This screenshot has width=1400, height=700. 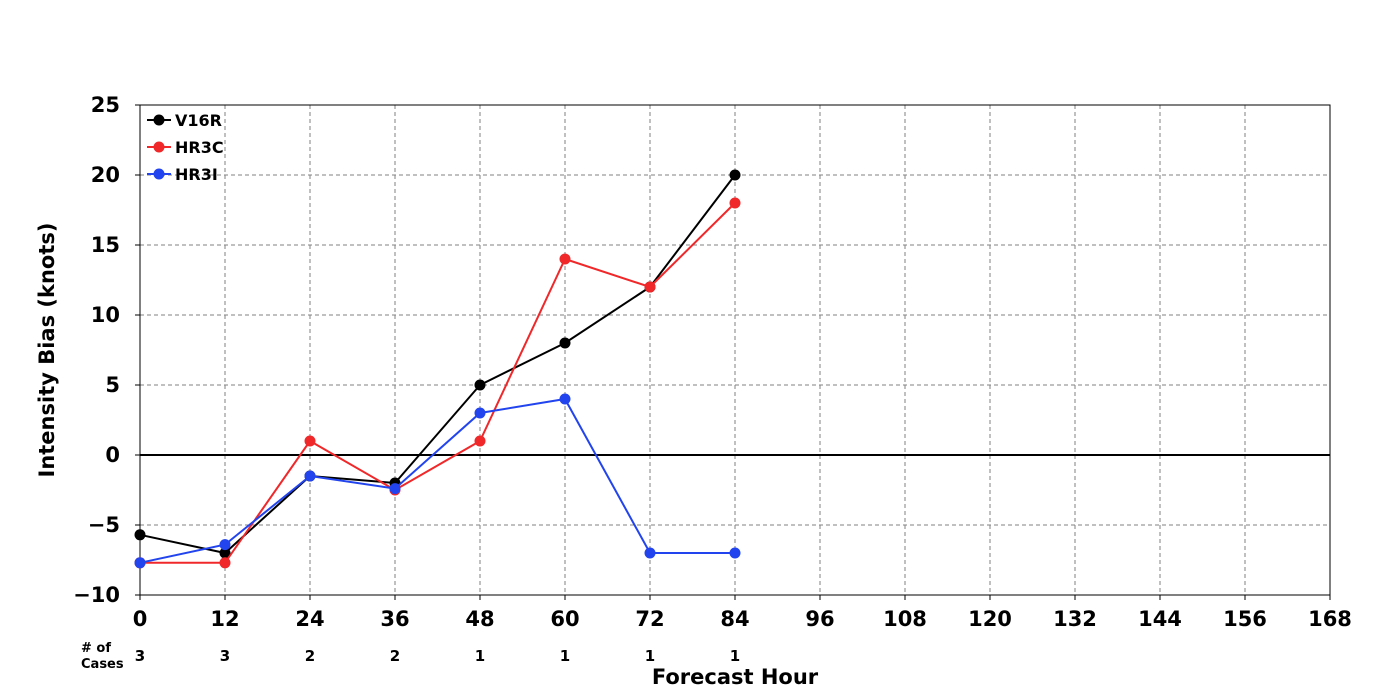 What do you see at coordinates (112, 455) in the screenshot?
I see `y-tick-label: 0` at bounding box center [112, 455].